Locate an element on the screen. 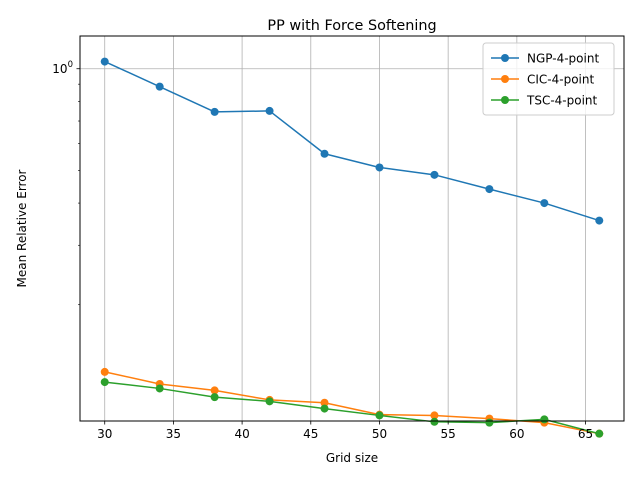 The height and width of the screenshot is (480, 640). x-tick-label: 45 is located at coordinates (310, 434).